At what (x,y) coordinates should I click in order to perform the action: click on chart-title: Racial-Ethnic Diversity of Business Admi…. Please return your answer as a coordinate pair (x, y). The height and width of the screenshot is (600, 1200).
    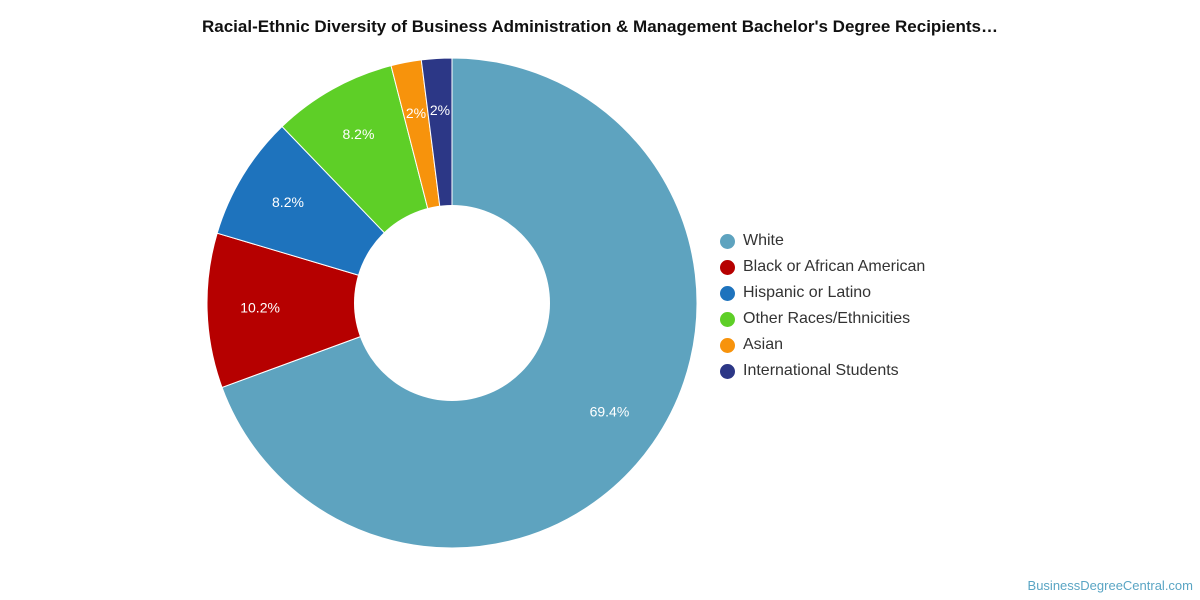
    Looking at the image, I should click on (599, 26).